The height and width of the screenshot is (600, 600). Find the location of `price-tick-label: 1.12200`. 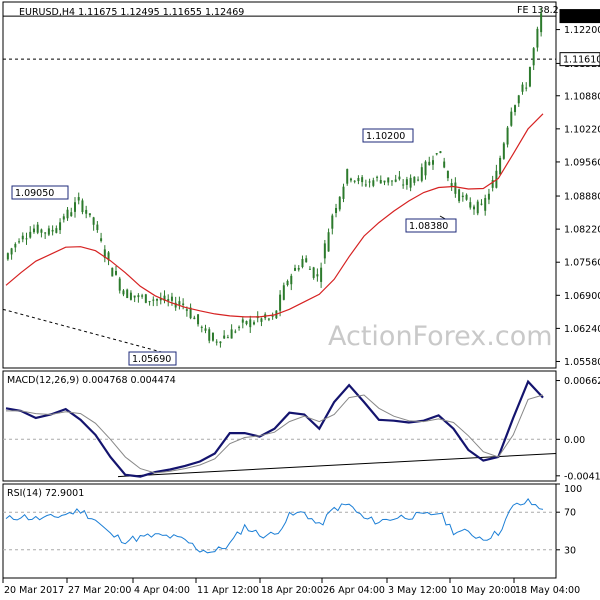

price-tick-label: 1.12200 is located at coordinates (582, 30).